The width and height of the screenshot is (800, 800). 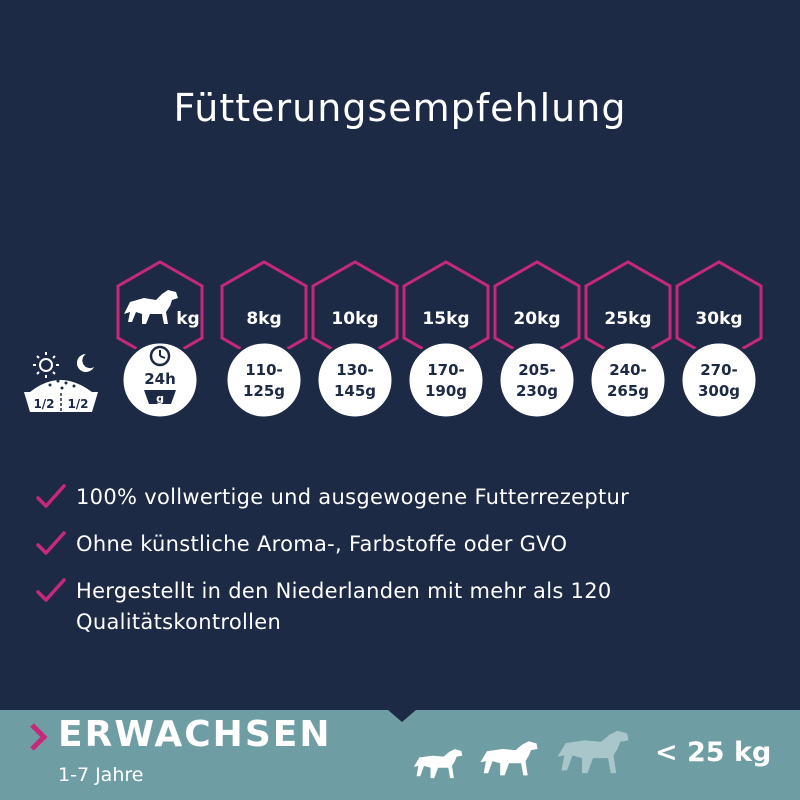 I want to click on amount-range-start: 170-, so click(x=446, y=370).